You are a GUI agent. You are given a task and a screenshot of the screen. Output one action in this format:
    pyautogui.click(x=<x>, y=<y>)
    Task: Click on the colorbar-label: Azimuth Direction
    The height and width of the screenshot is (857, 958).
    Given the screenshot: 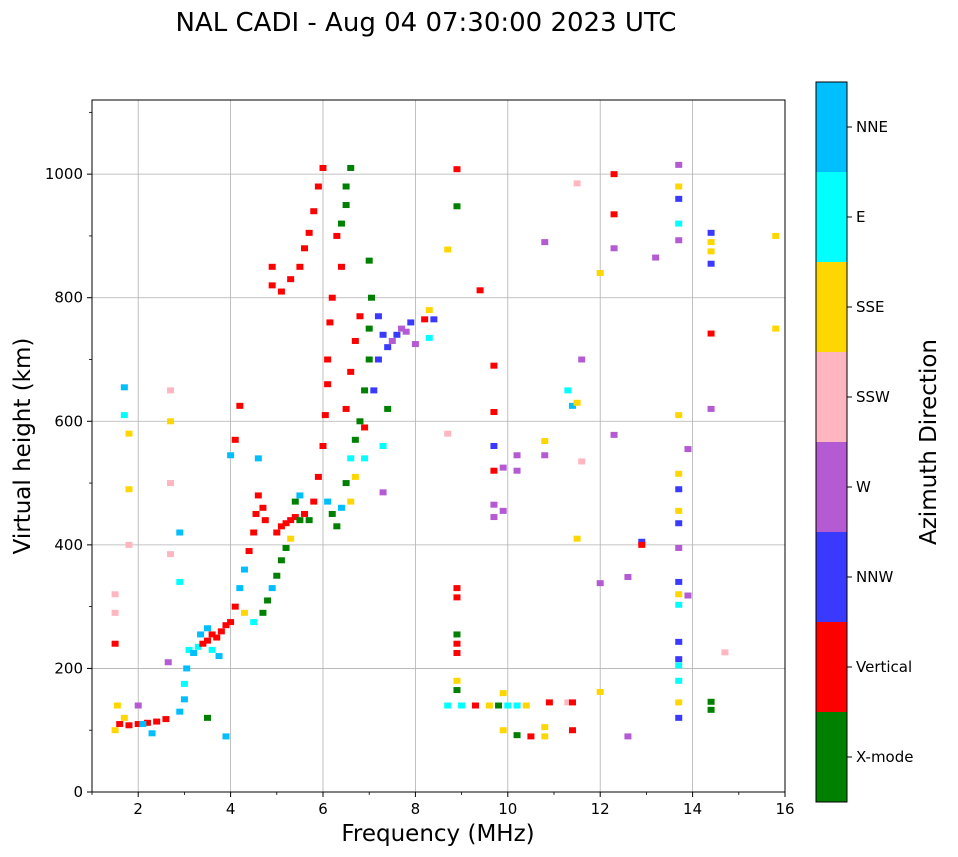 What is the action you would take?
    pyautogui.click(x=929, y=442)
    